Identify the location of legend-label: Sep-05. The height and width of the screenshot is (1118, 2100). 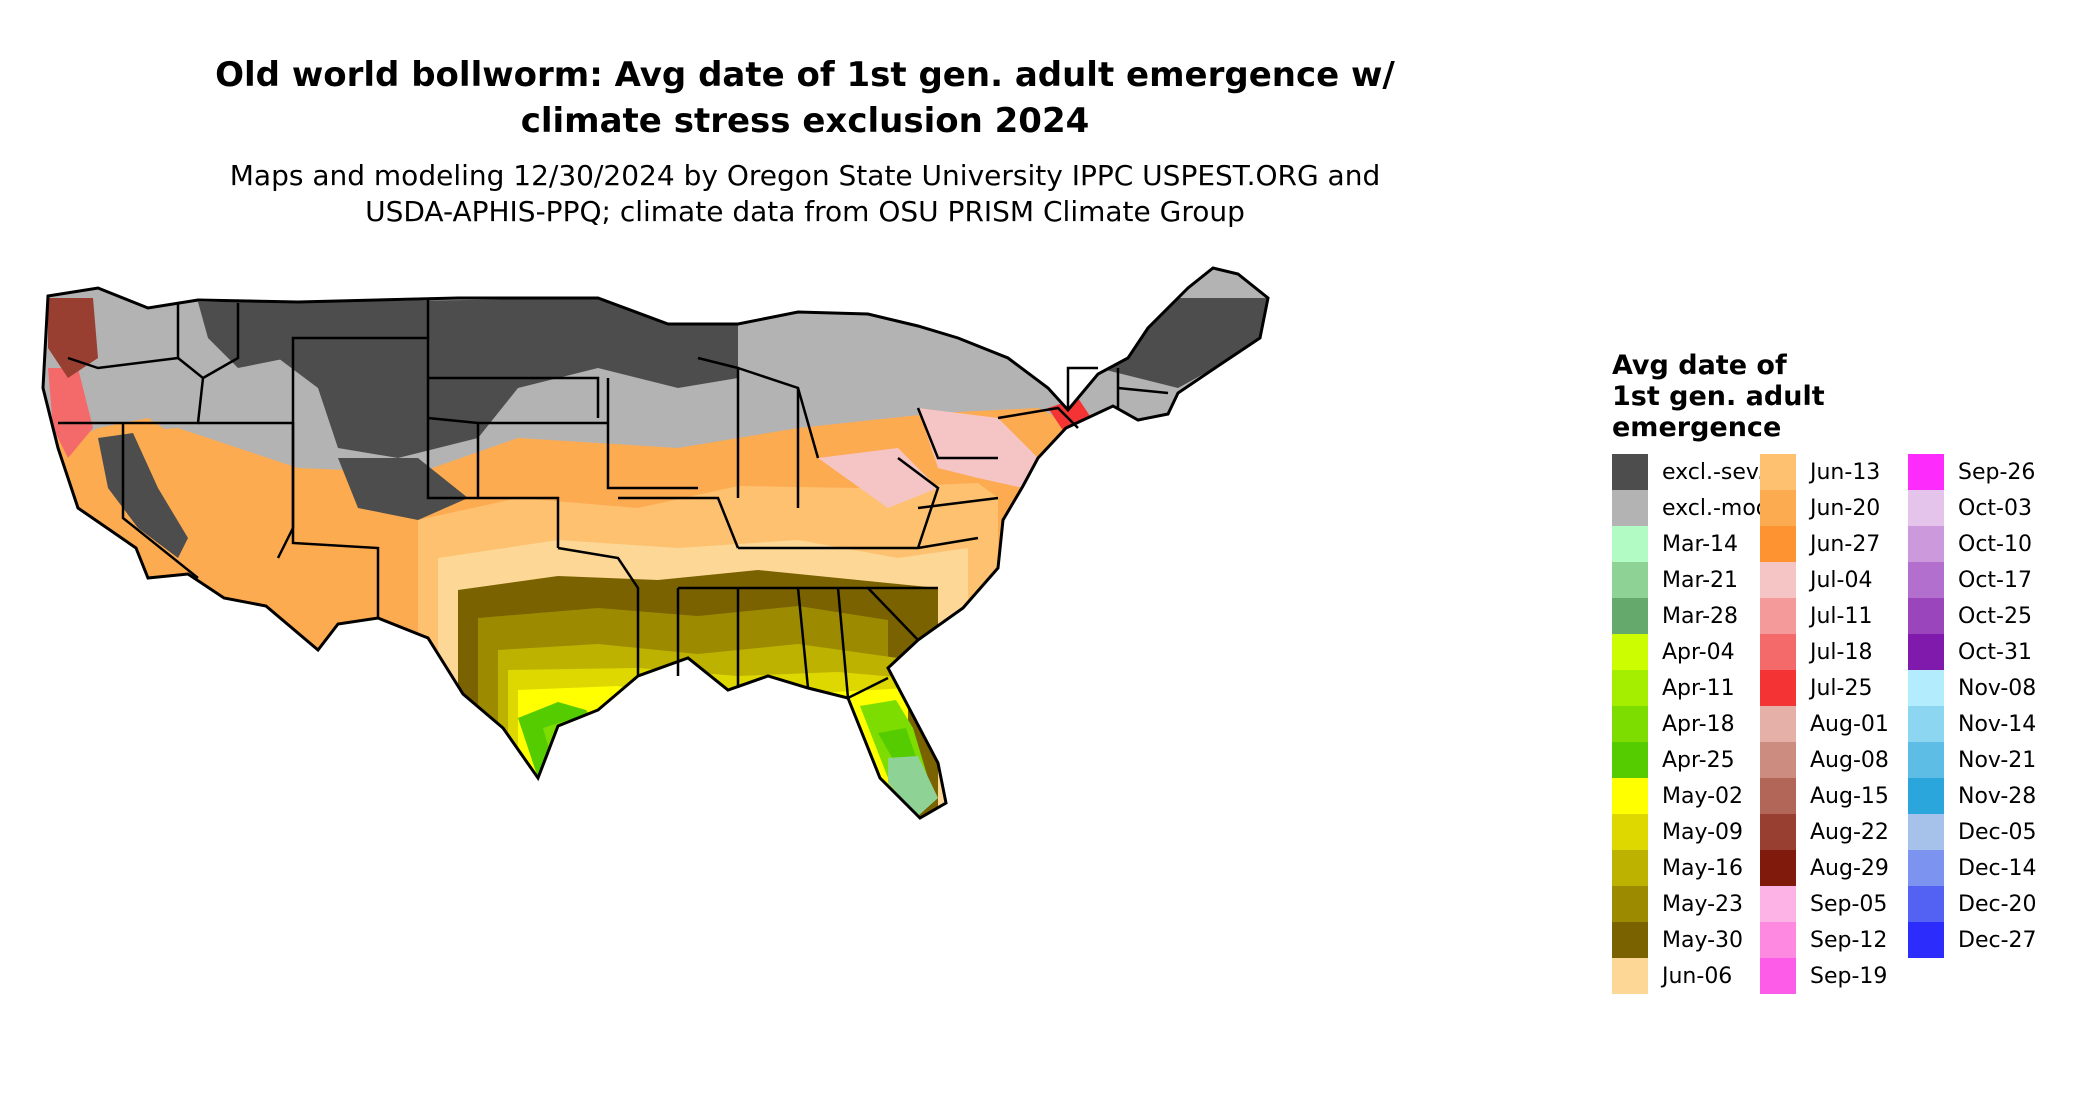
(1849, 904).